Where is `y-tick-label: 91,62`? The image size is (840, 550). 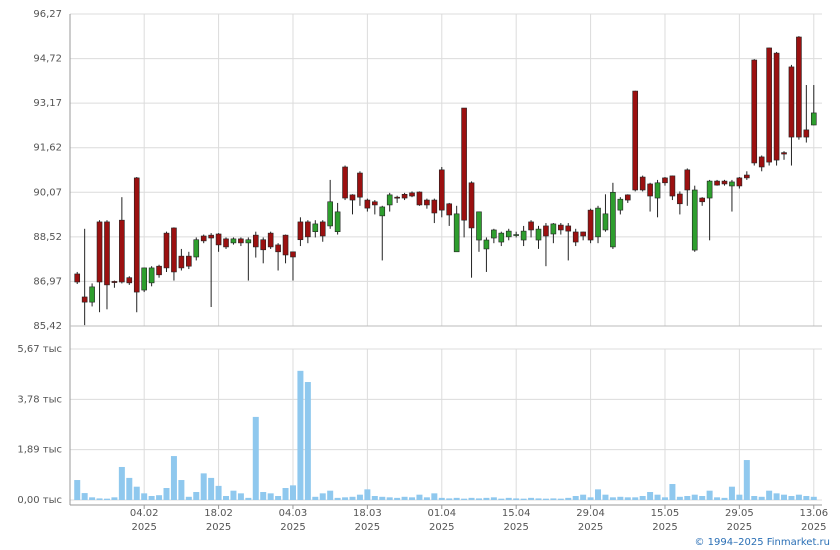 y-tick-label: 91,62 is located at coordinates (47, 148).